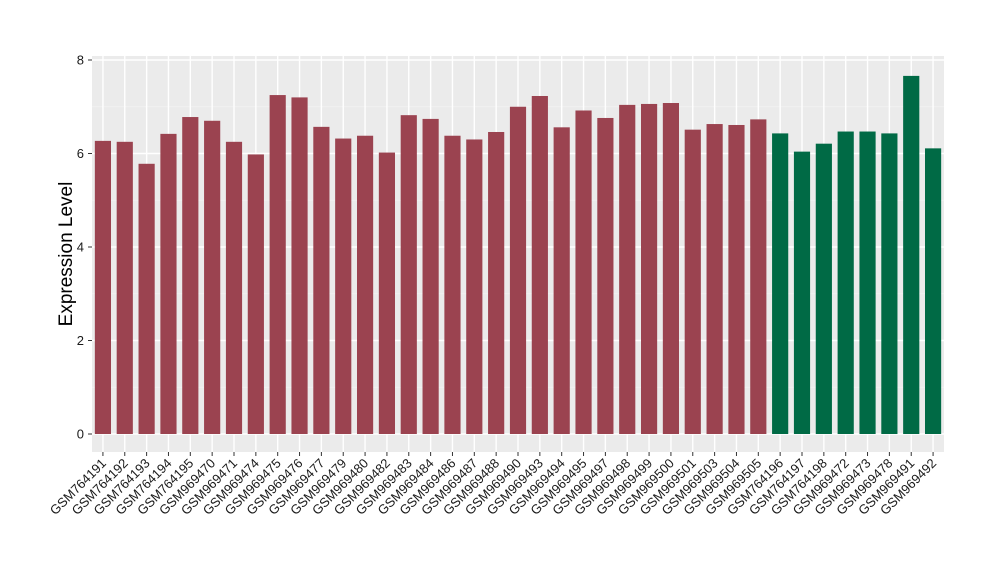  What do you see at coordinates (736, 279) in the screenshot?
I see `bar-GSM969504` at bounding box center [736, 279].